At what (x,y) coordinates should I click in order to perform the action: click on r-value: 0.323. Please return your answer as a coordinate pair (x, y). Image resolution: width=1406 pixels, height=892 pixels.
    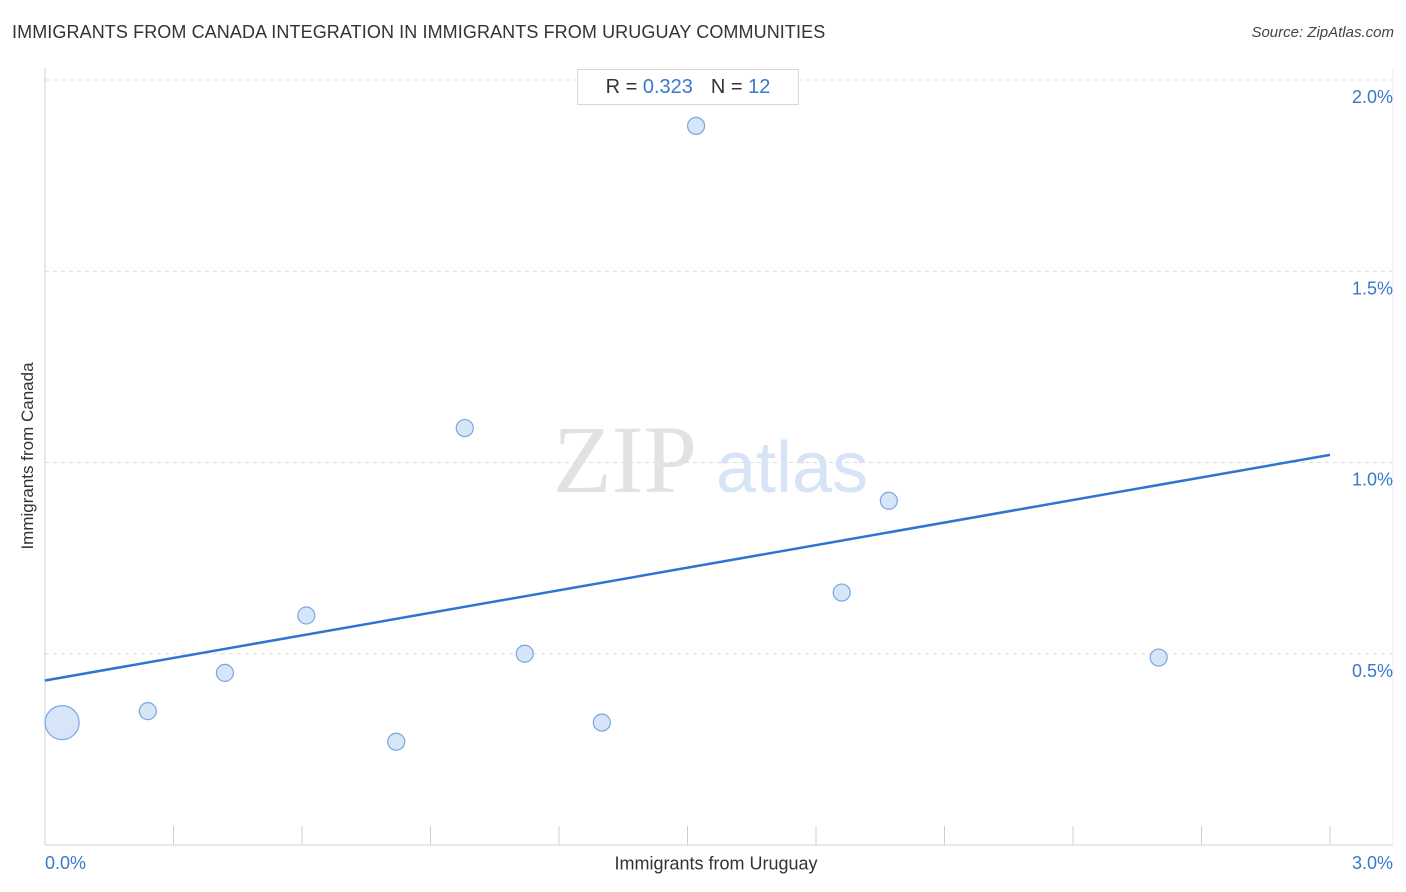
    Looking at the image, I should click on (667, 86).